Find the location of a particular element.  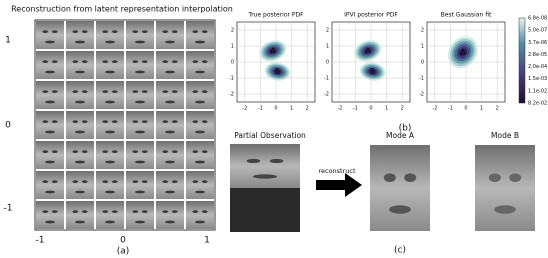

y-tick-label: 2 is located at coordinates (422, 31).